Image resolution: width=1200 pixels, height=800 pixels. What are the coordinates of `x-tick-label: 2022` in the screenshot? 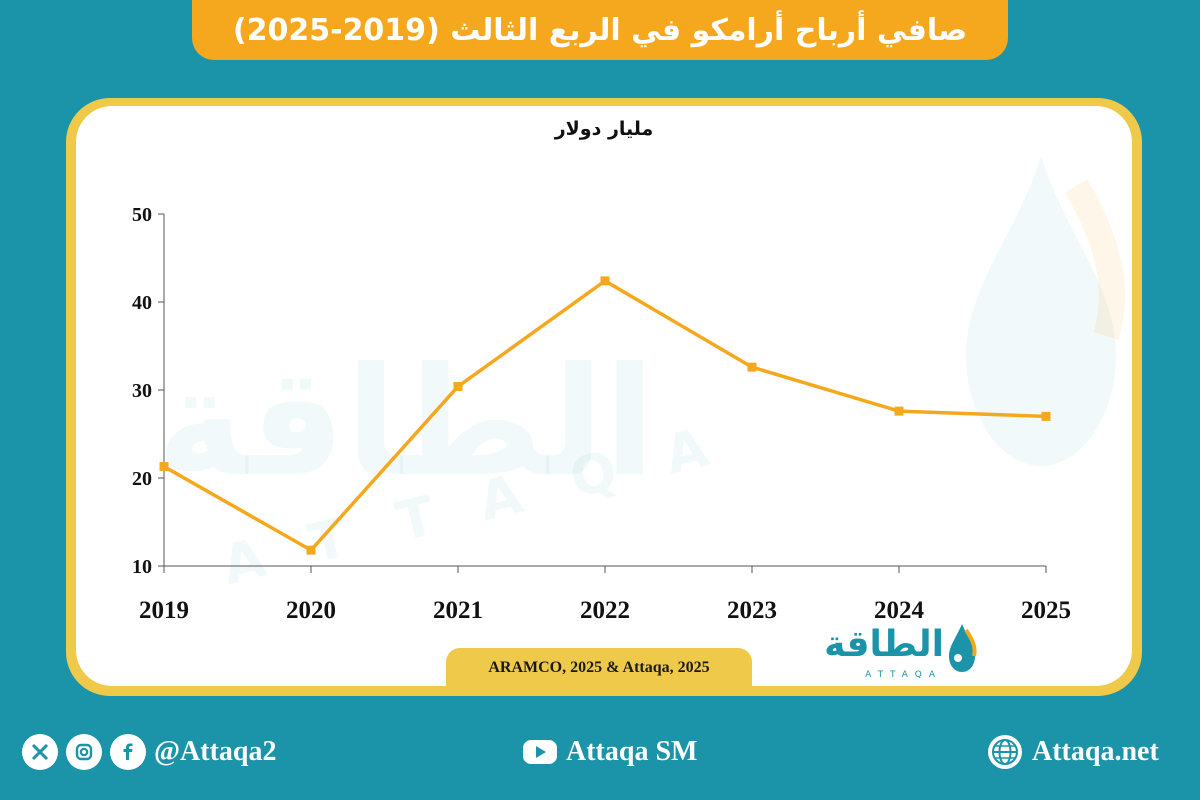 It's located at (605, 610).